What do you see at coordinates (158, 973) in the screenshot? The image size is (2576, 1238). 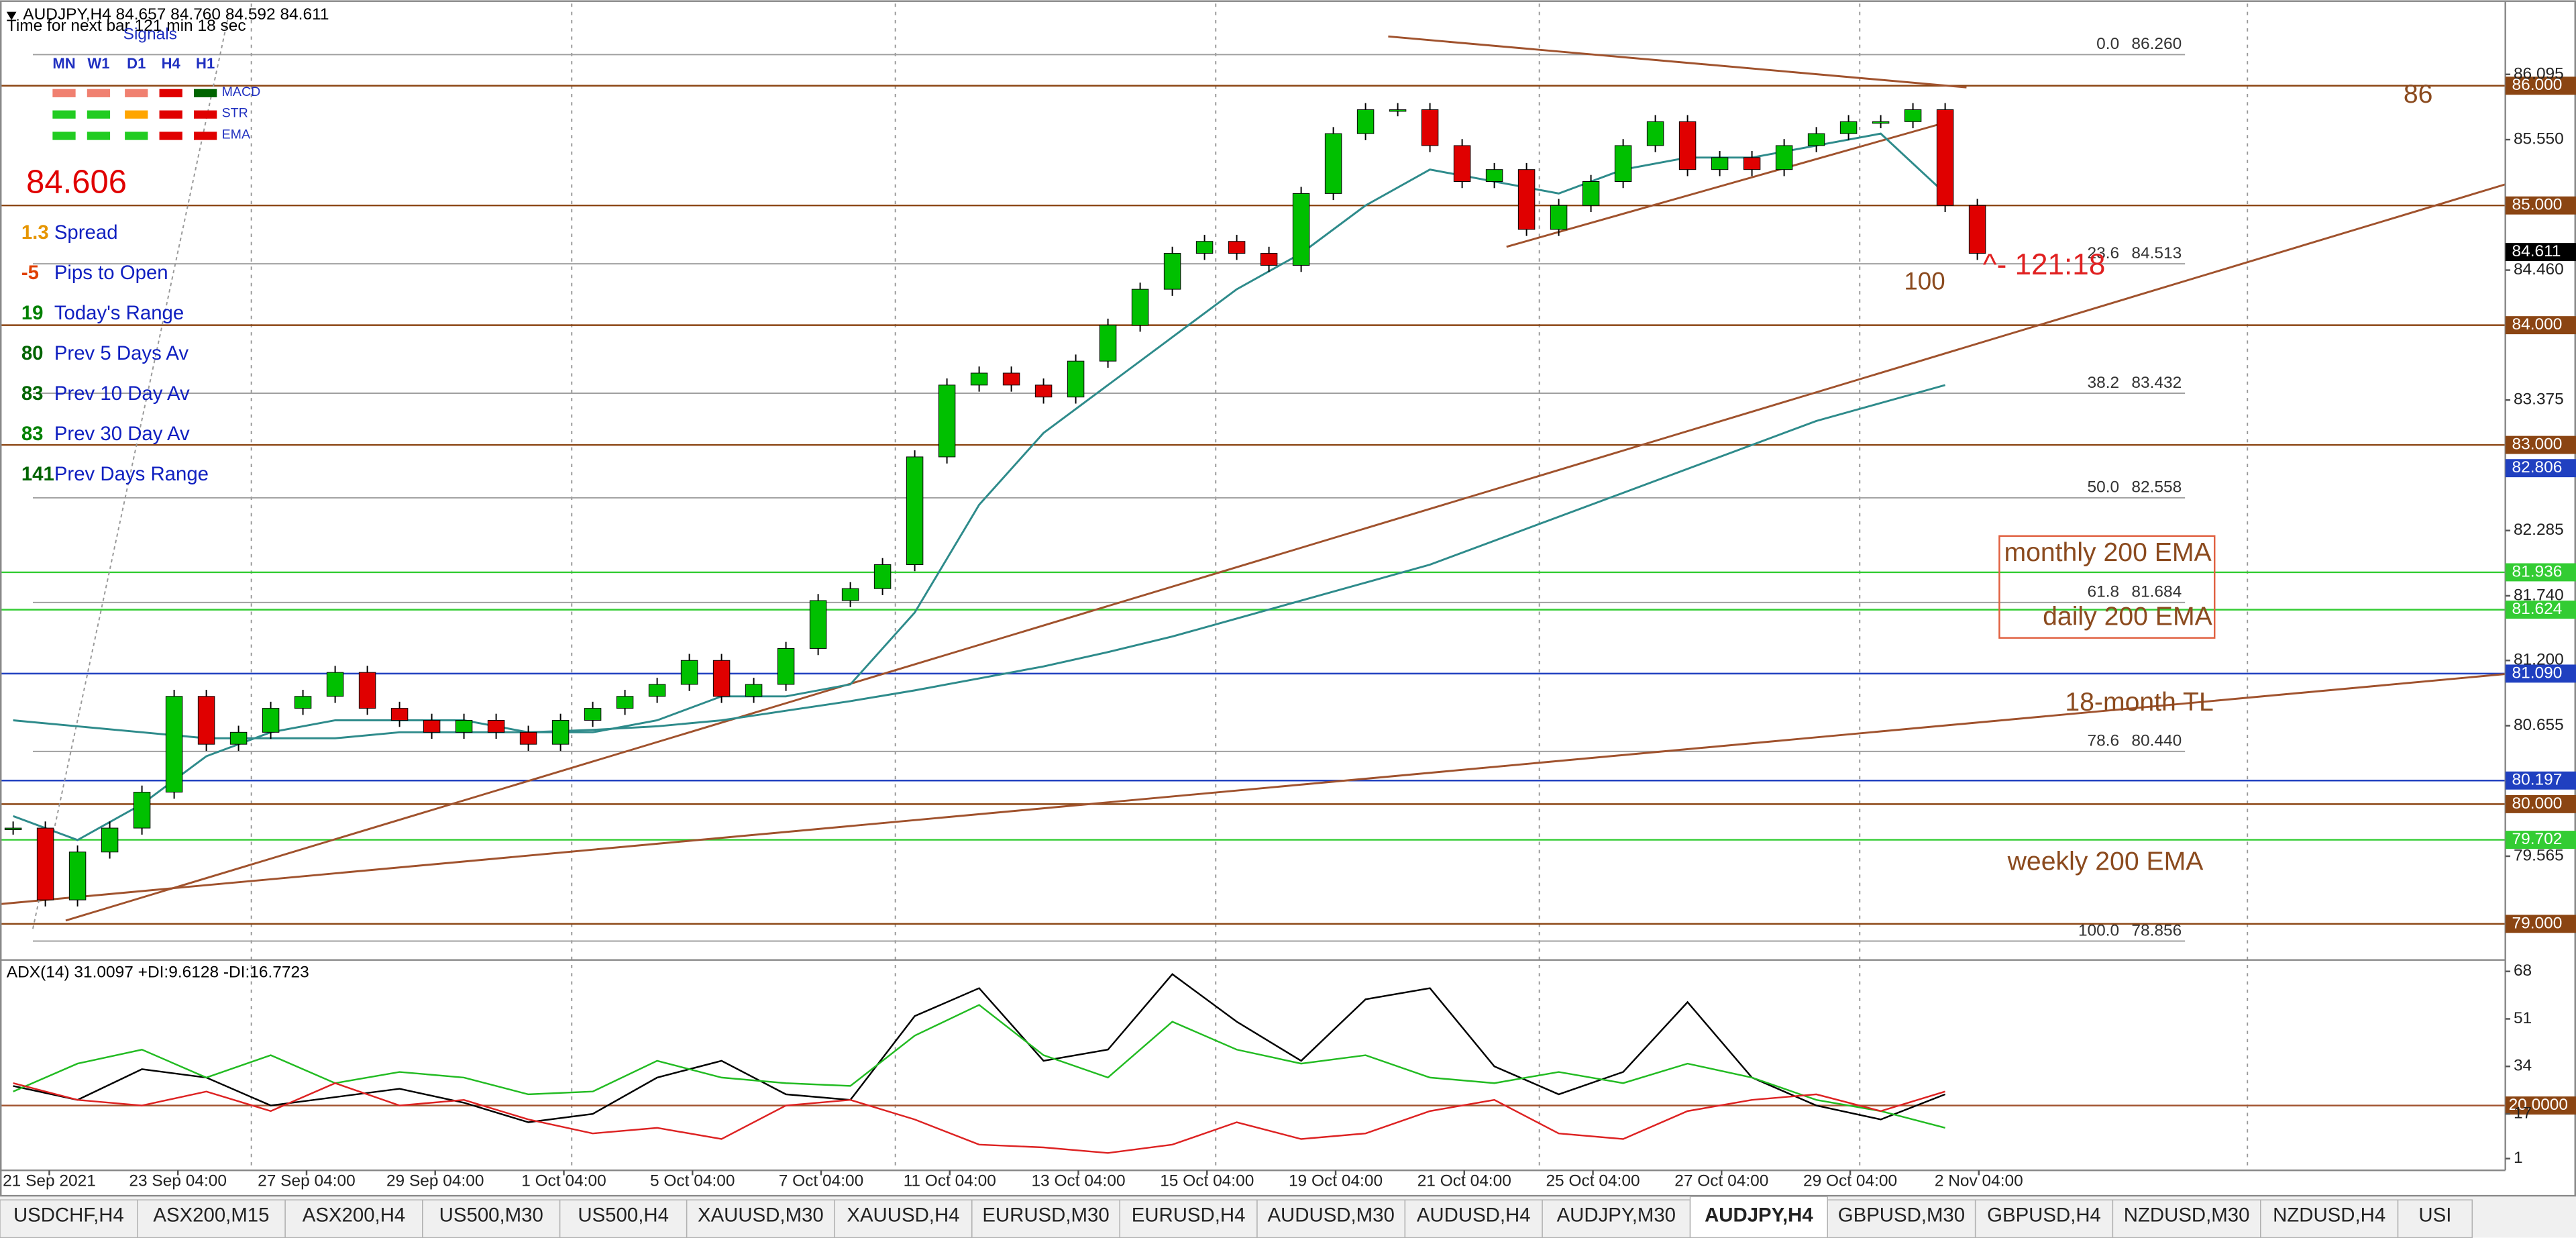 I see `adx-title: ADX(14) 31.0097 +DI:9.6128 -DI:16.7723` at bounding box center [158, 973].